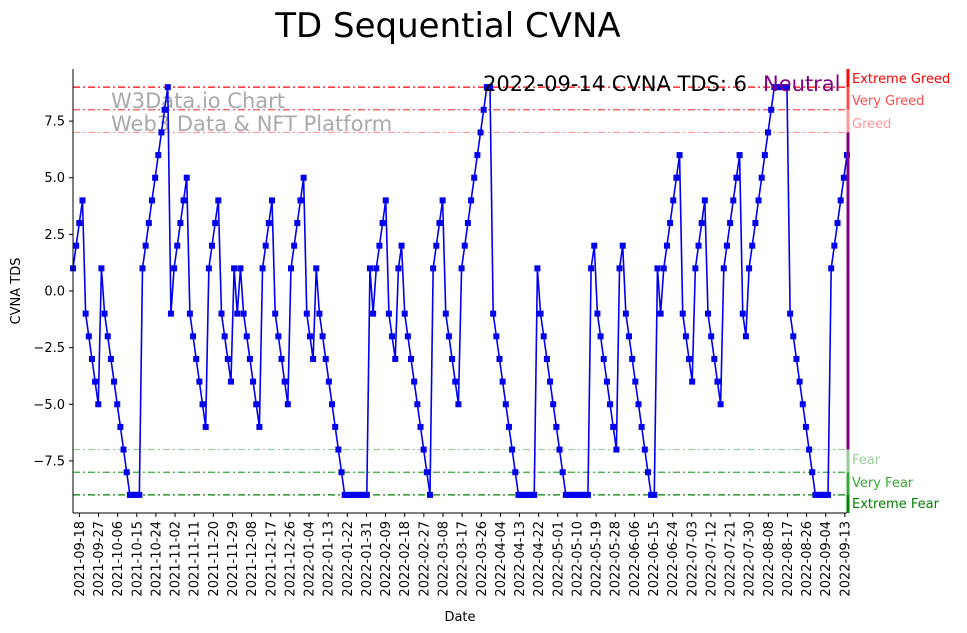 The image size is (967, 633). What do you see at coordinates (826, 559) in the screenshot?
I see `x-tick-label: 2022-09-04` at bounding box center [826, 559].